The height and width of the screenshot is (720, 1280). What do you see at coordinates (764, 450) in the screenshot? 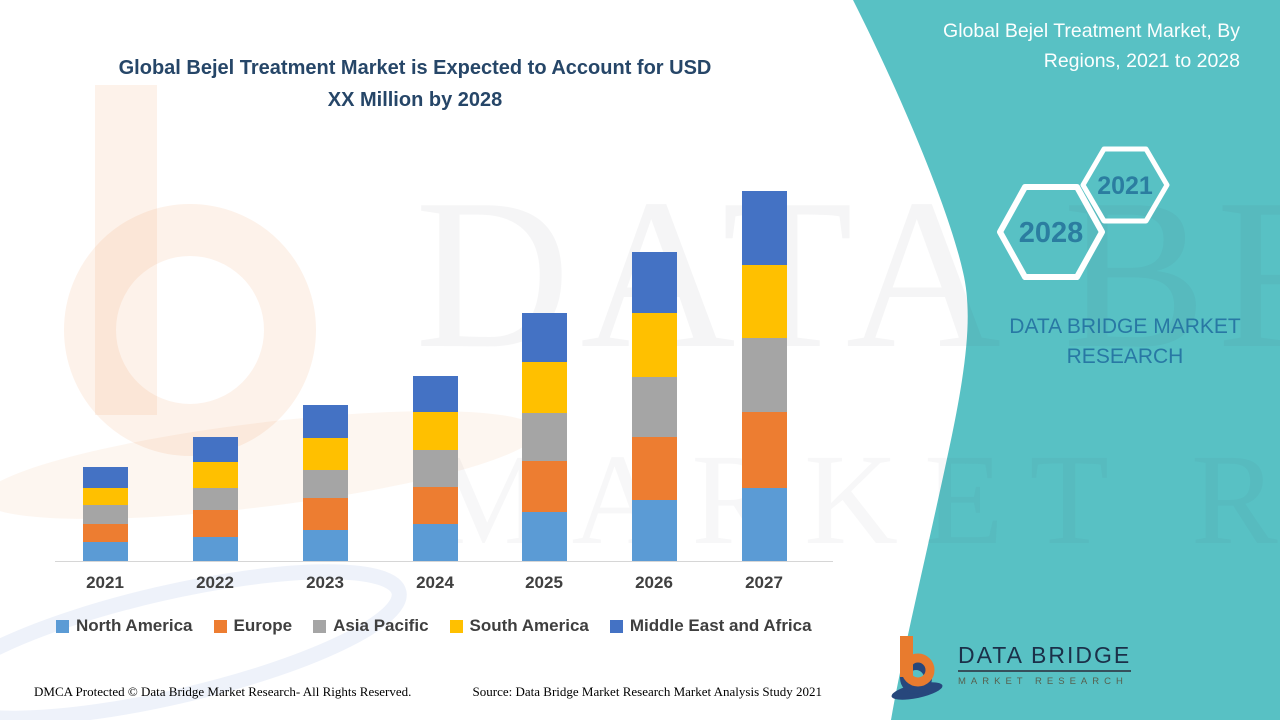
I see `segment-europe-2027` at bounding box center [764, 450].